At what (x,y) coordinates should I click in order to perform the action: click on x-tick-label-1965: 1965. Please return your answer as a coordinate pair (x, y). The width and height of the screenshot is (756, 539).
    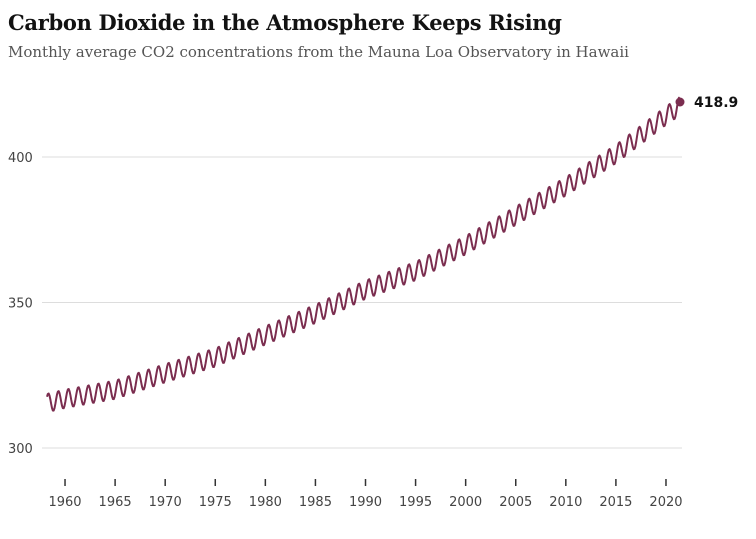
    Looking at the image, I should click on (115, 502).